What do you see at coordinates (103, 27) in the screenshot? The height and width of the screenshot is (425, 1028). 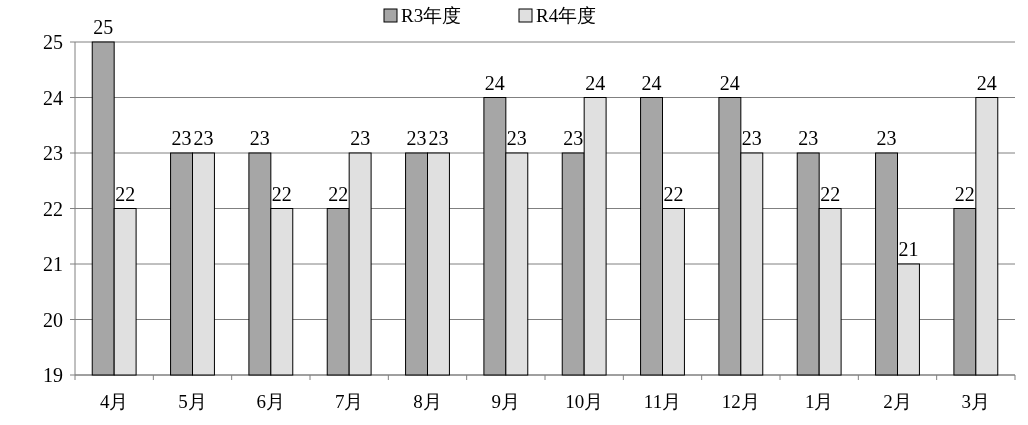 I see `data-label: 25` at bounding box center [103, 27].